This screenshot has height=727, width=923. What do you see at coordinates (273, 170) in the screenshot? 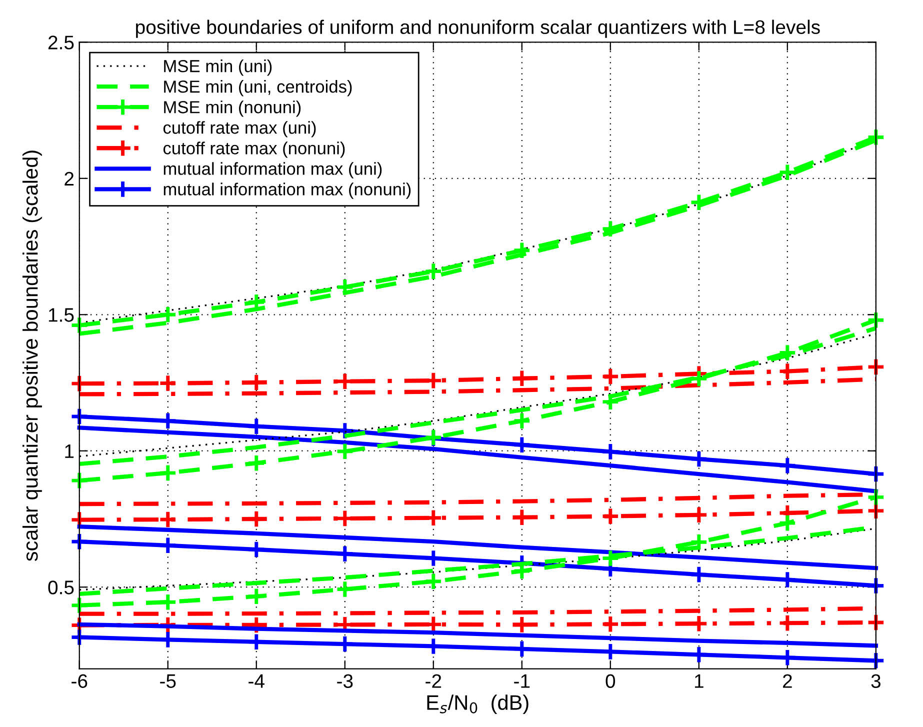
I see `legend-label: mutual information max (uni)` at bounding box center [273, 170].